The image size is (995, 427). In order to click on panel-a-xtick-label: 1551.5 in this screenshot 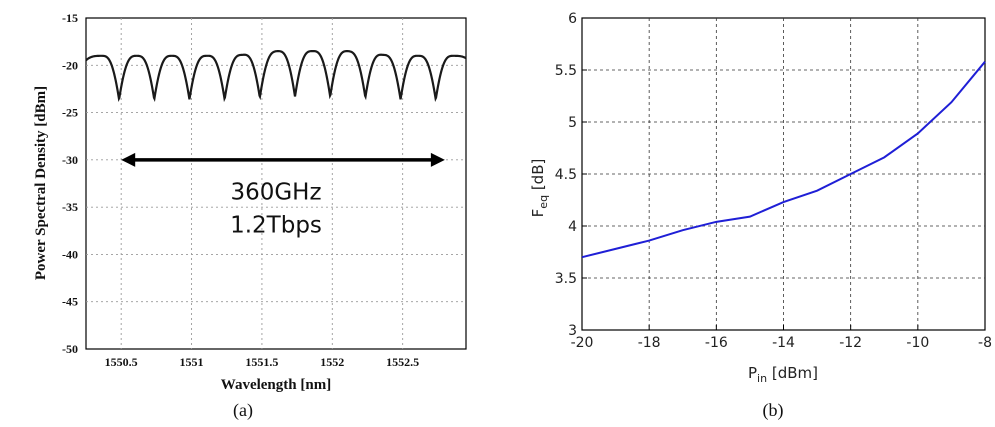, I will do `click(261, 362)`.